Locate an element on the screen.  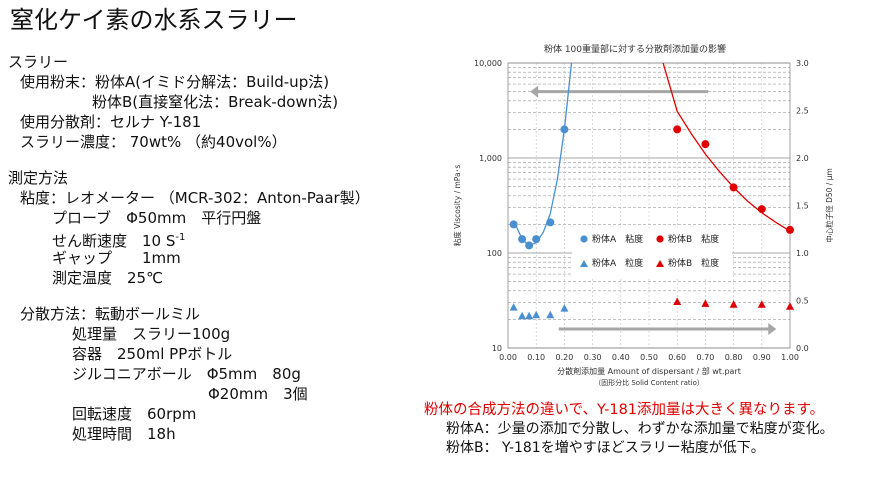
y-tick-label: 10,000 is located at coordinates (488, 63).